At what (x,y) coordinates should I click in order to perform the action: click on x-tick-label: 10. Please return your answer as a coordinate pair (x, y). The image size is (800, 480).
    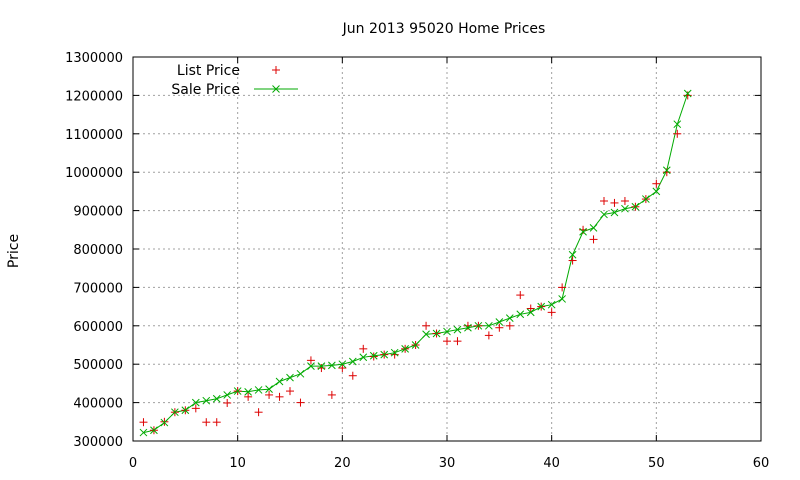
    Looking at the image, I should click on (237, 463).